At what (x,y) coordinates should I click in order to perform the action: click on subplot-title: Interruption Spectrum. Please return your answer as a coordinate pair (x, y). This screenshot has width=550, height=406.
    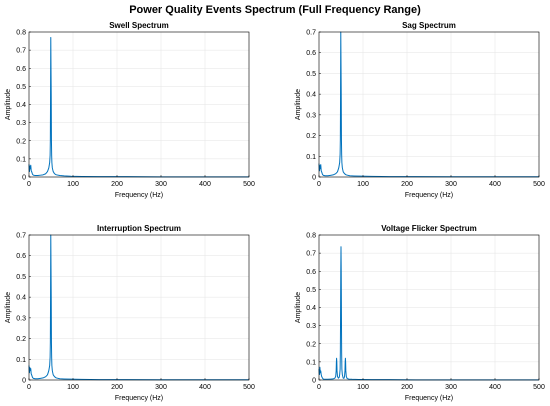
    Looking at the image, I should click on (139, 228).